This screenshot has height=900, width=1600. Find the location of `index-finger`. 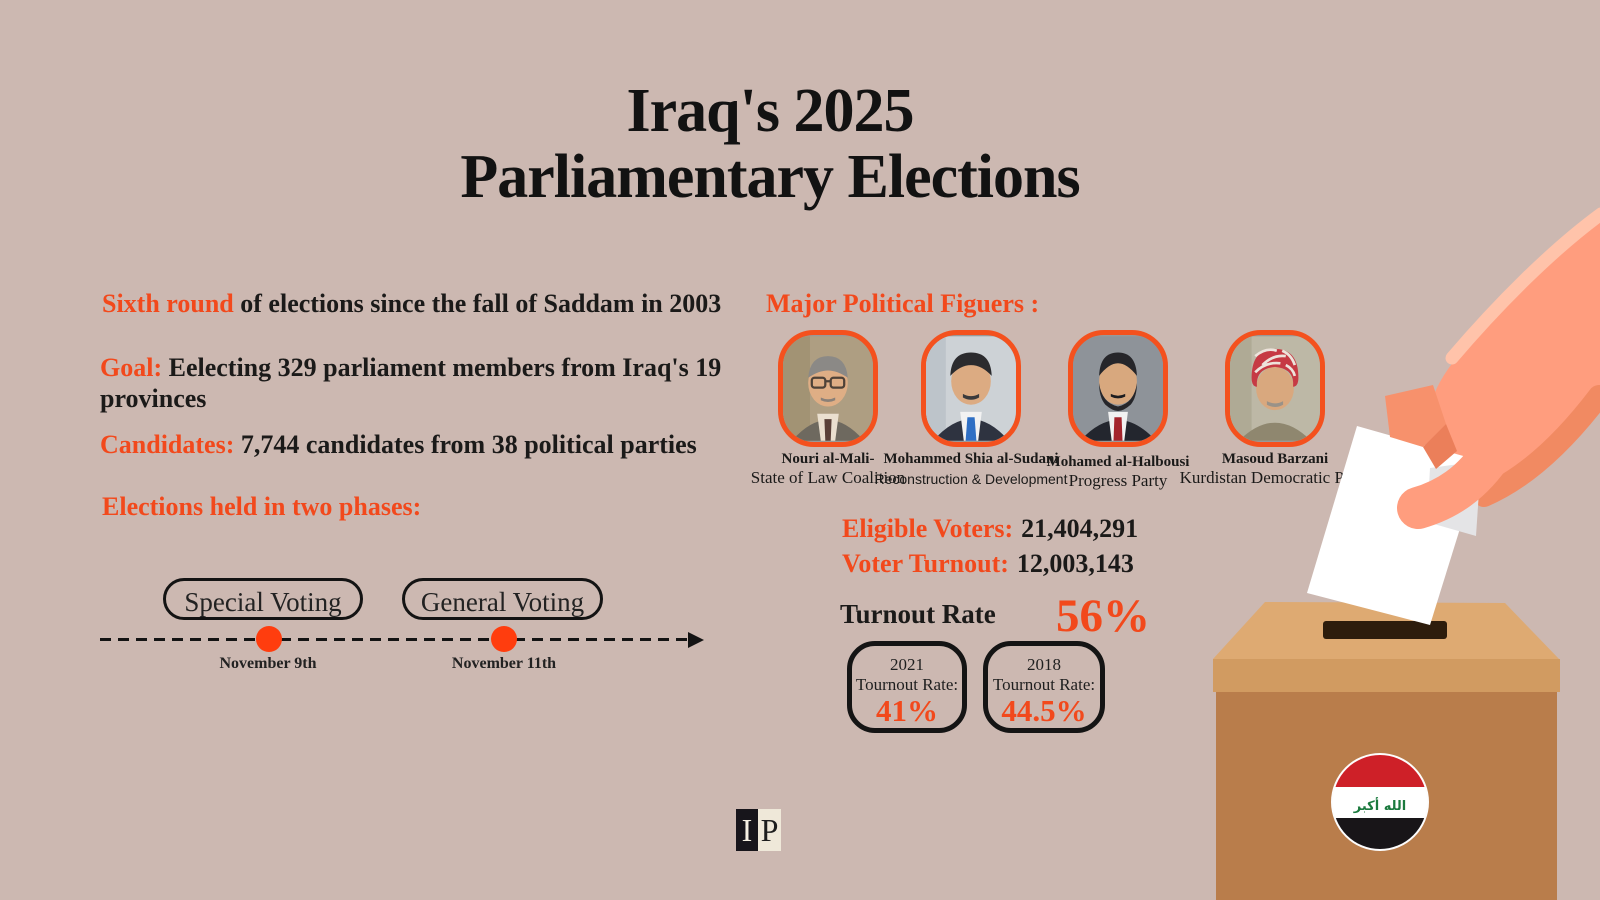

index-finger is located at coordinates (1456, 479).